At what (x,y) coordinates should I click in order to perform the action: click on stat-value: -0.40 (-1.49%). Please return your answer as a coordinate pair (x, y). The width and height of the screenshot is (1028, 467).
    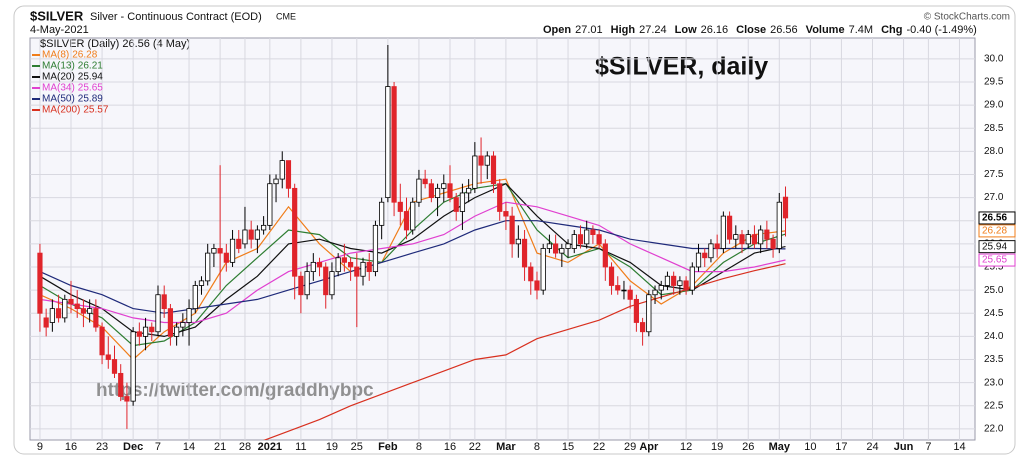
    Looking at the image, I should click on (941, 30).